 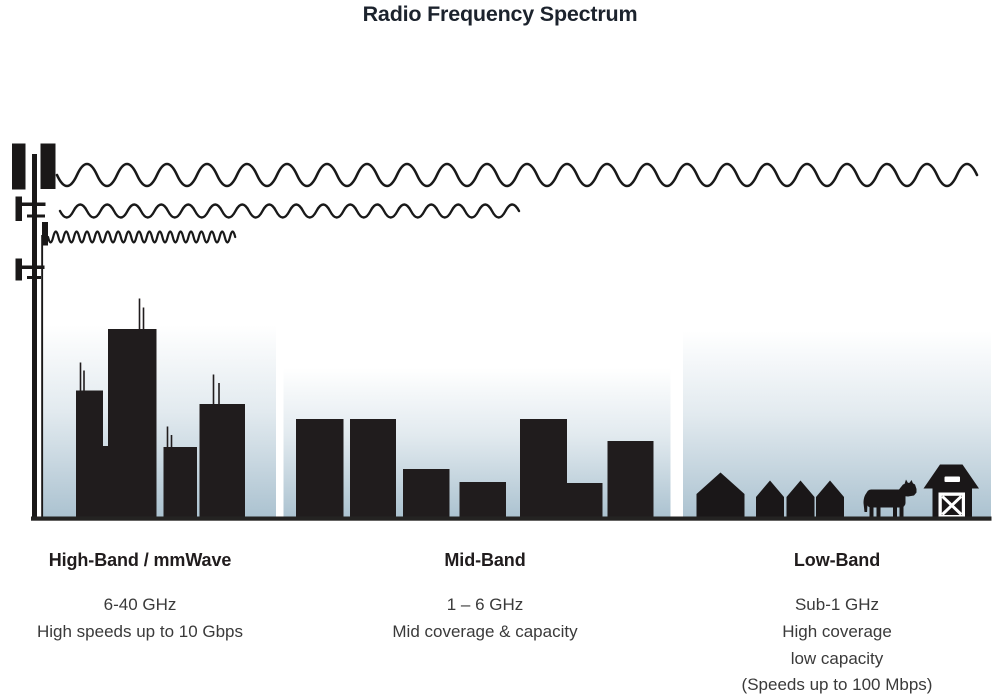 What do you see at coordinates (34, 336) in the screenshot?
I see `tower-pole` at bounding box center [34, 336].